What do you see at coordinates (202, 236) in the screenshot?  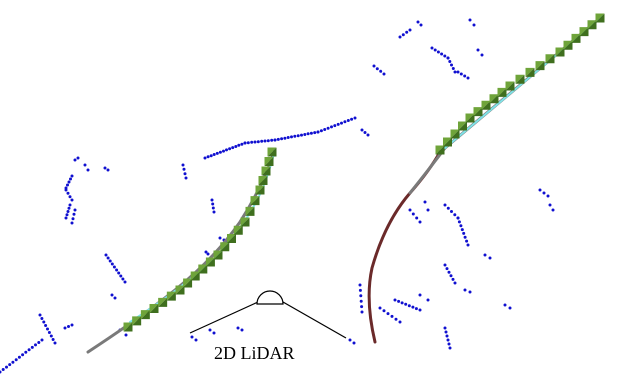 I see `left-trajectory-estimate-line` at bounding box center [202, 236].